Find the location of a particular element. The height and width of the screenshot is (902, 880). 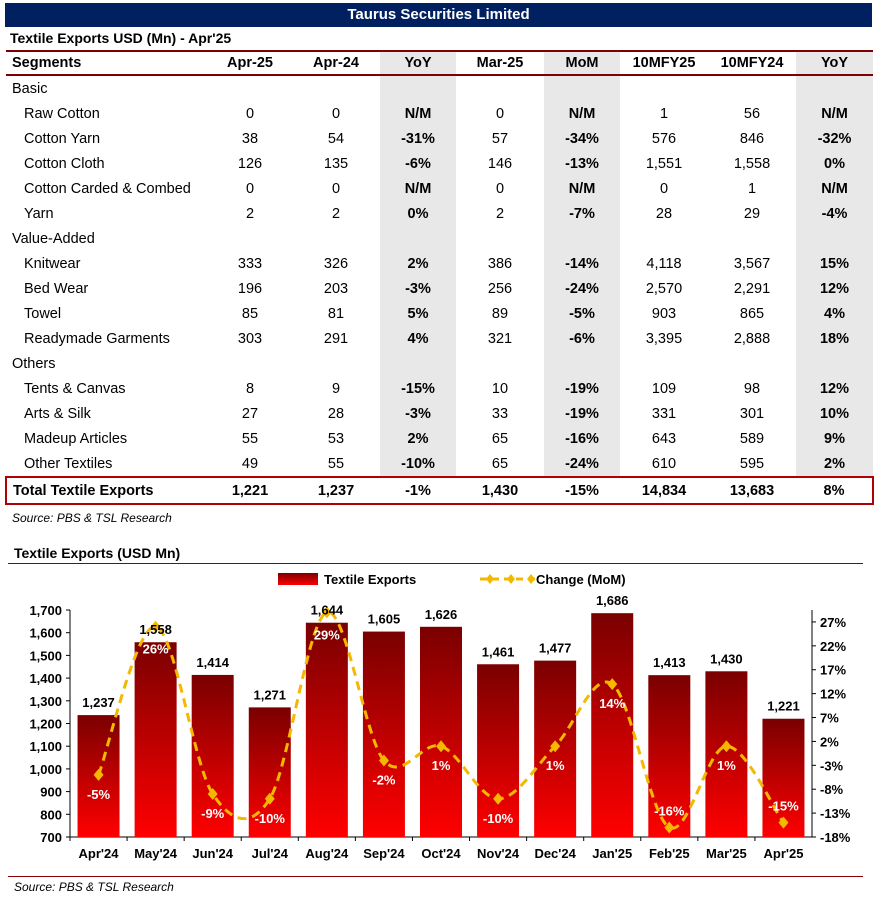

table-cell: -4% is located at coordinates (834, 213).